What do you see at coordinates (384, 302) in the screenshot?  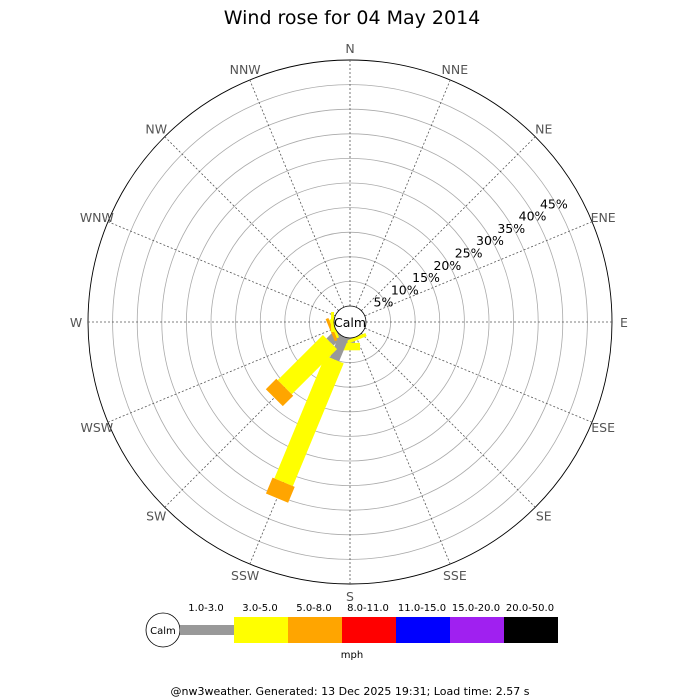 I see `percent-label: 5%` at bounding box center [384, 302].